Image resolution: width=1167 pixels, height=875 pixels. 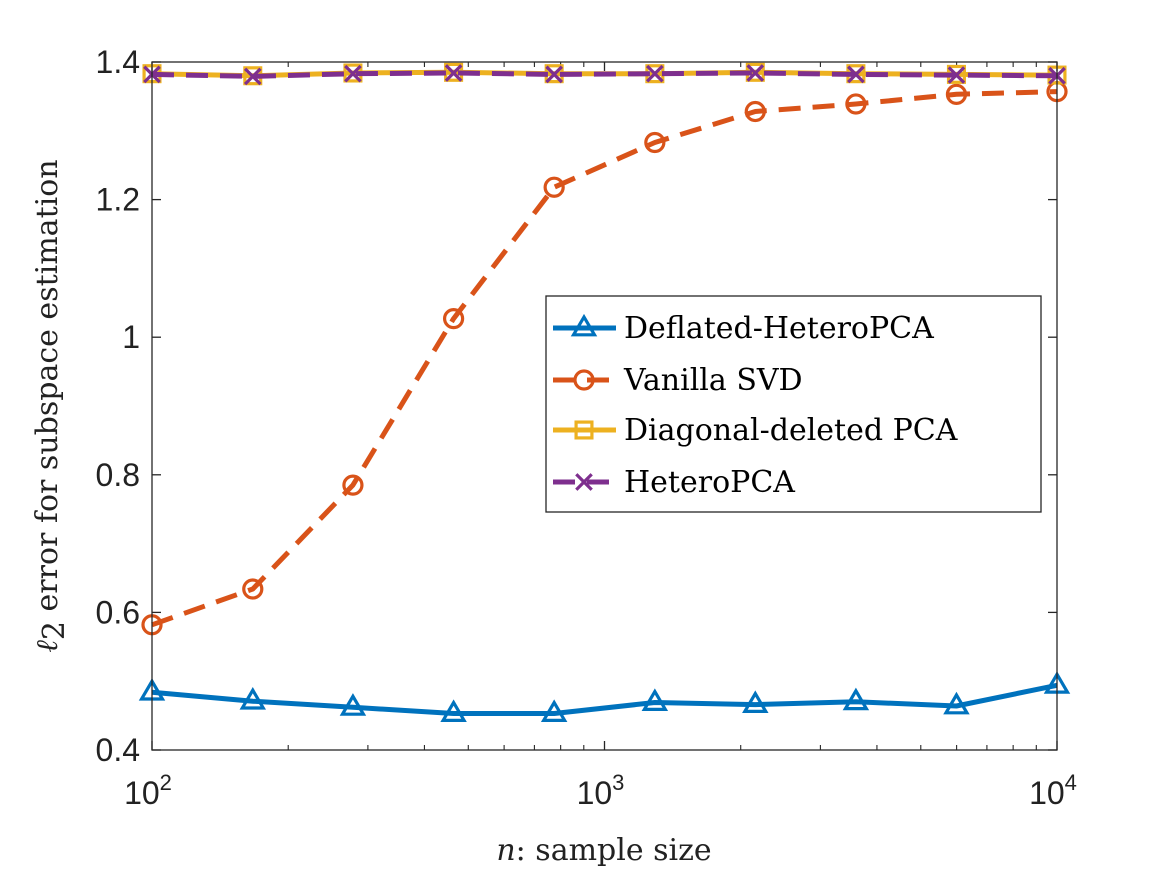 I want to click on x-axis-label-variable: n, so click(x=505, y=850).